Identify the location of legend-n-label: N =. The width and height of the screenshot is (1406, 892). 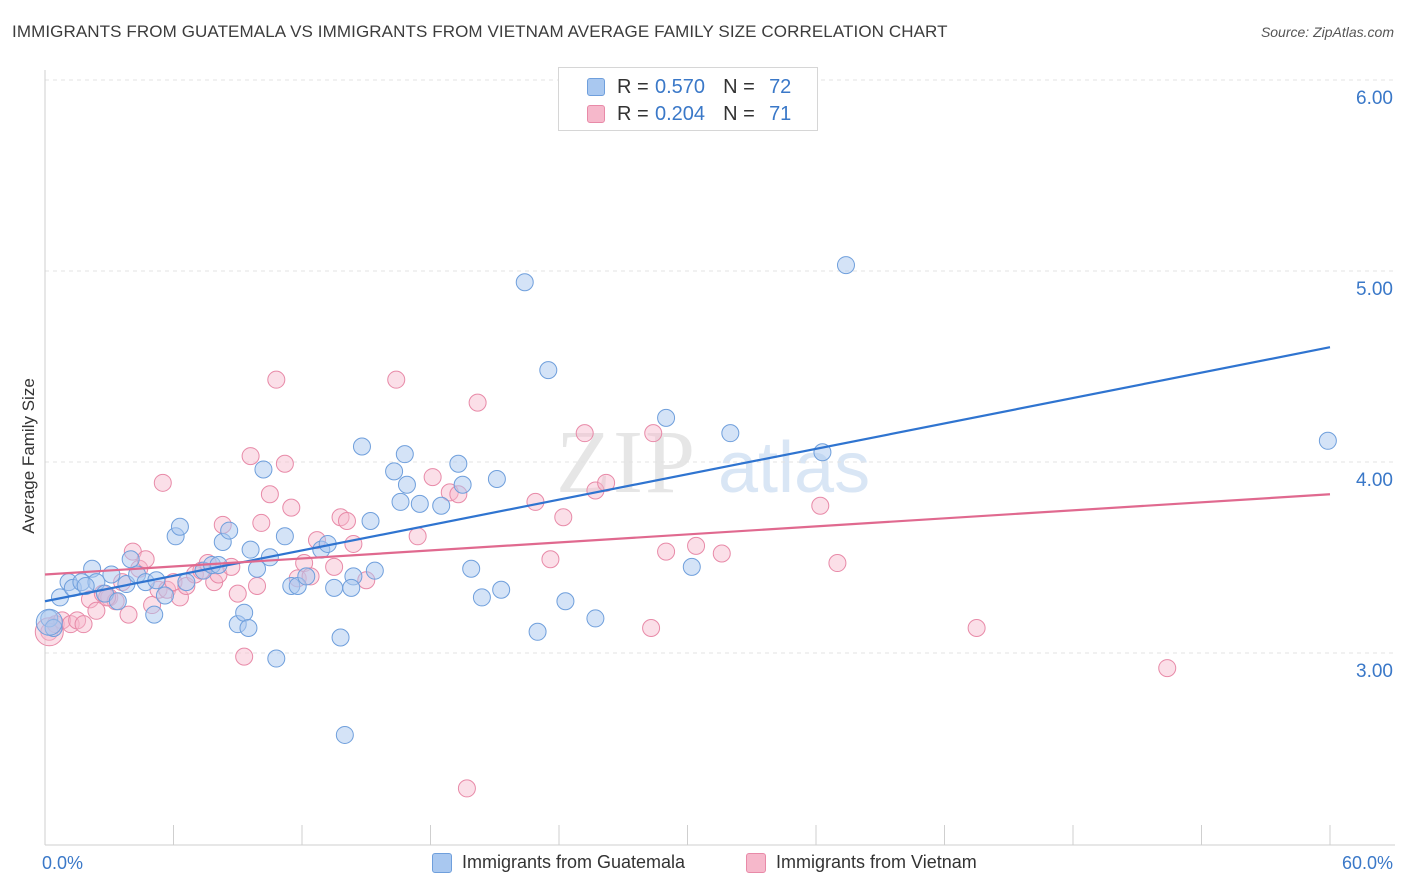
(739, 86).